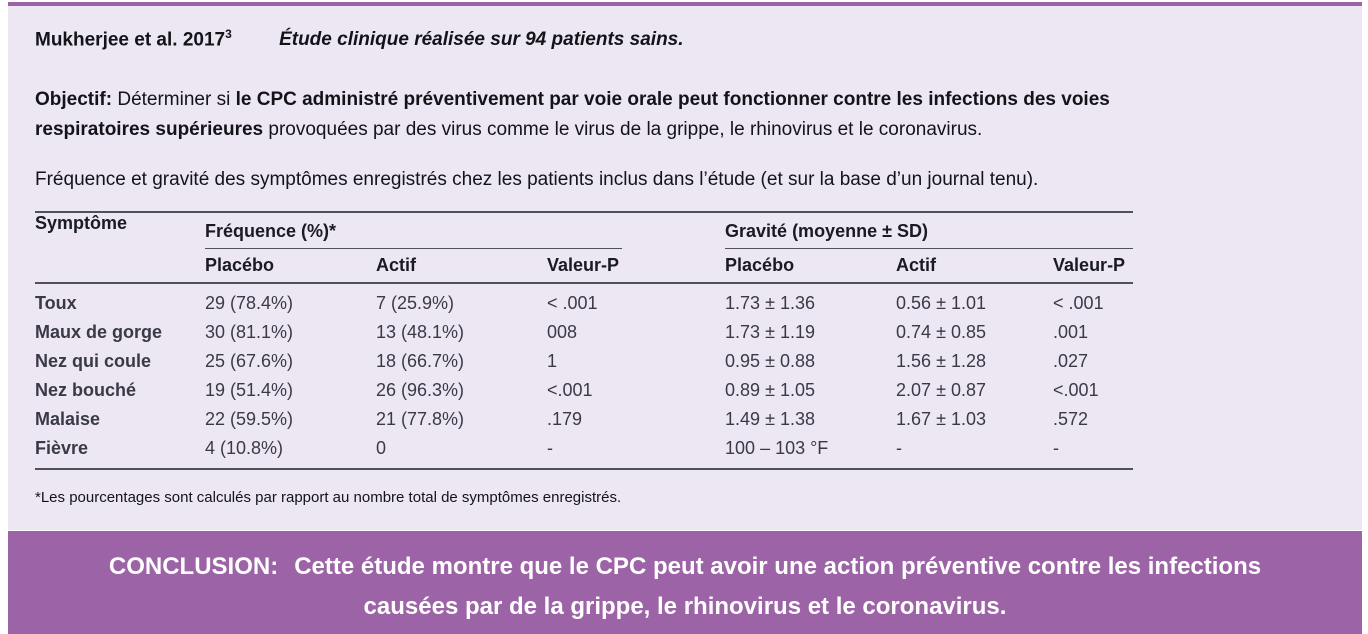  I want to click on value-cell: 22 (59.5%), so click(249, 419).